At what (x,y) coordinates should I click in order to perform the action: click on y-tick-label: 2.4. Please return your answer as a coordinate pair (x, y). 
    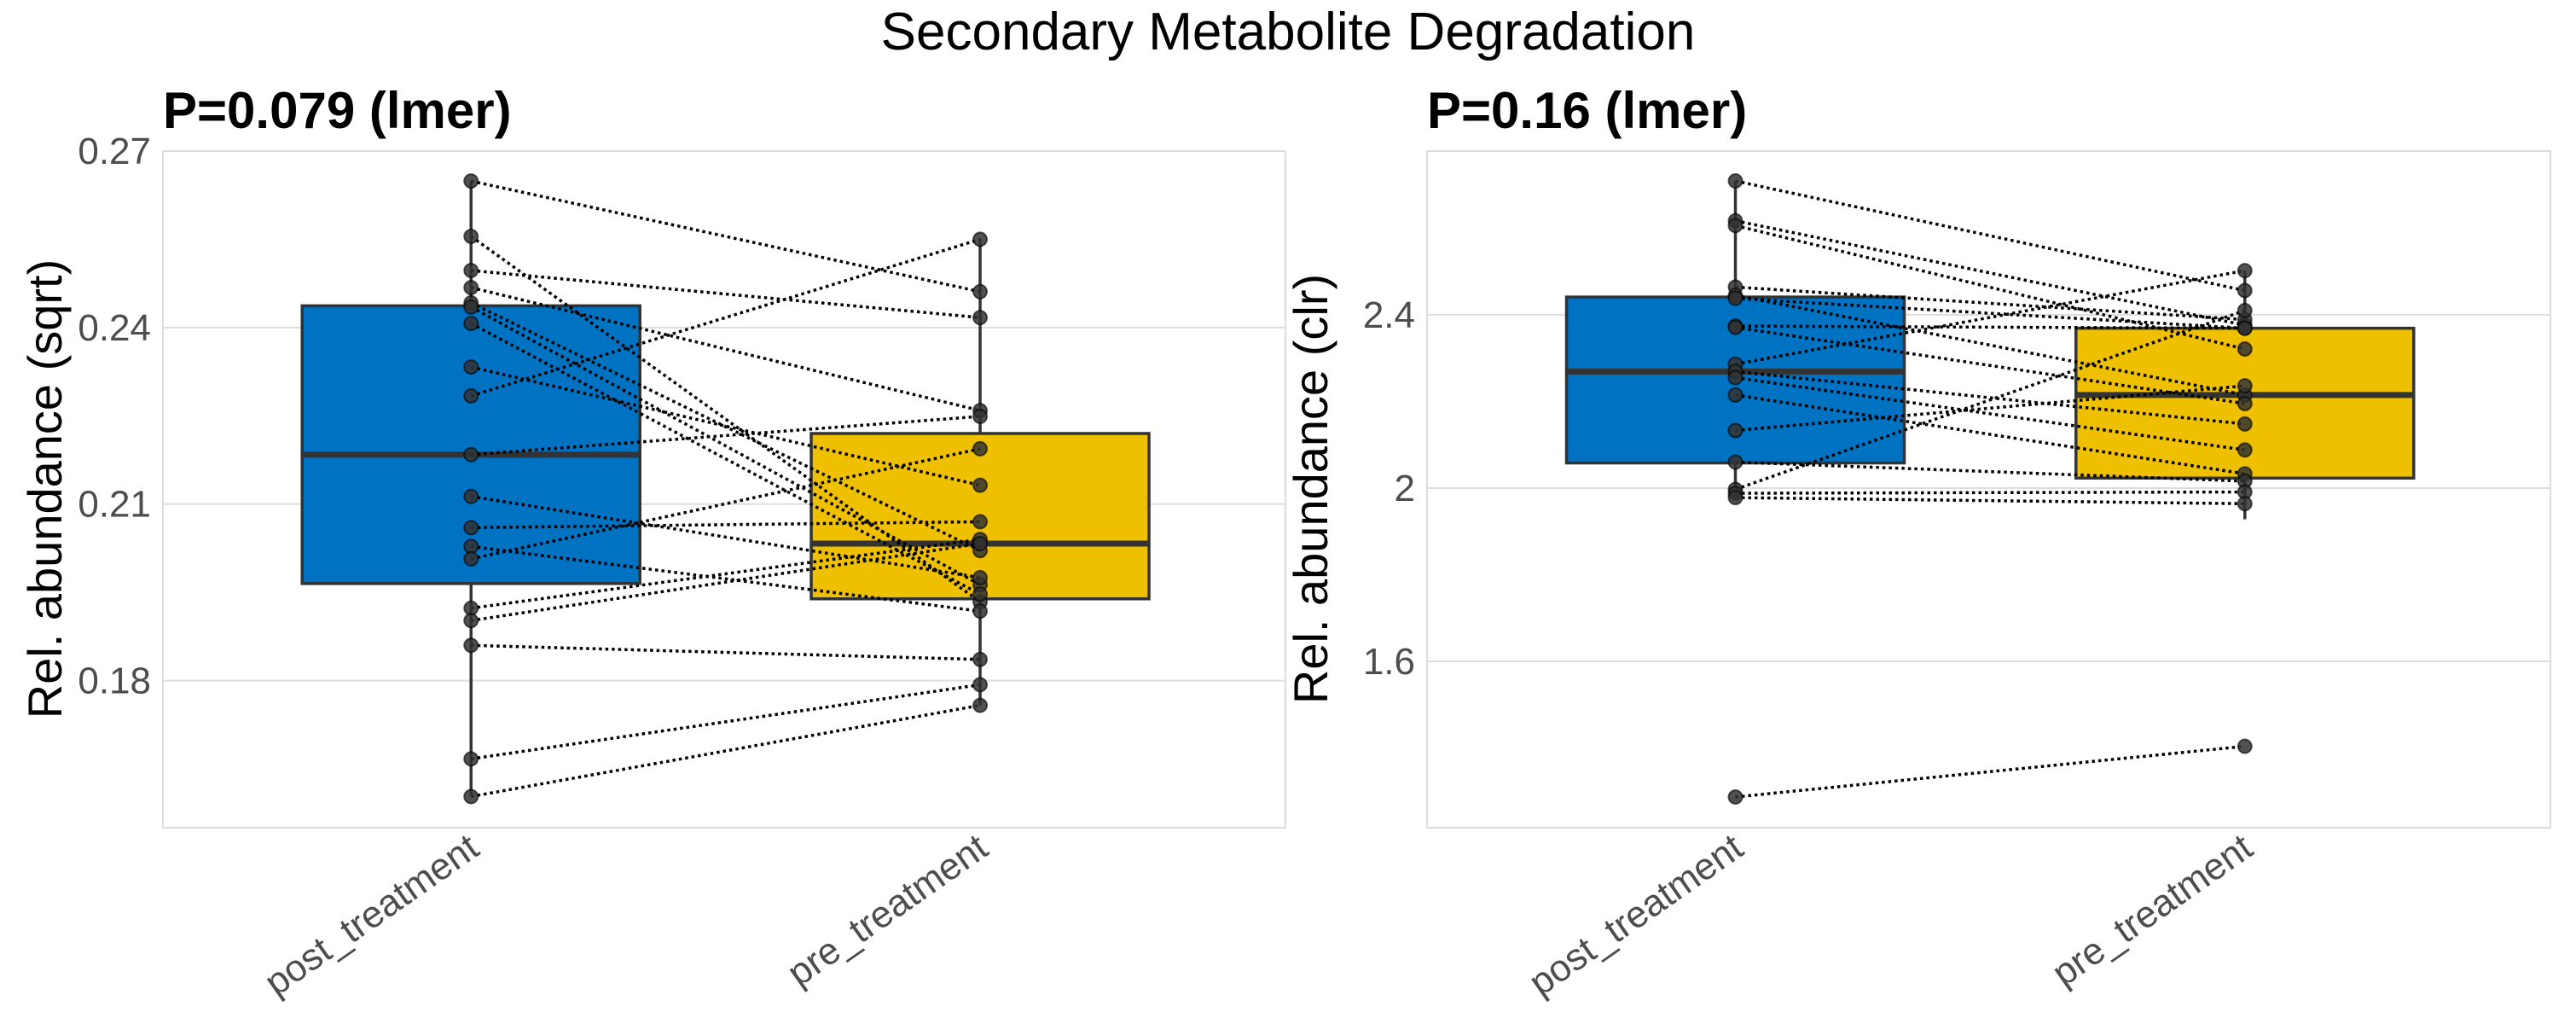
    Looking at the image, I should click on (1389, 315).